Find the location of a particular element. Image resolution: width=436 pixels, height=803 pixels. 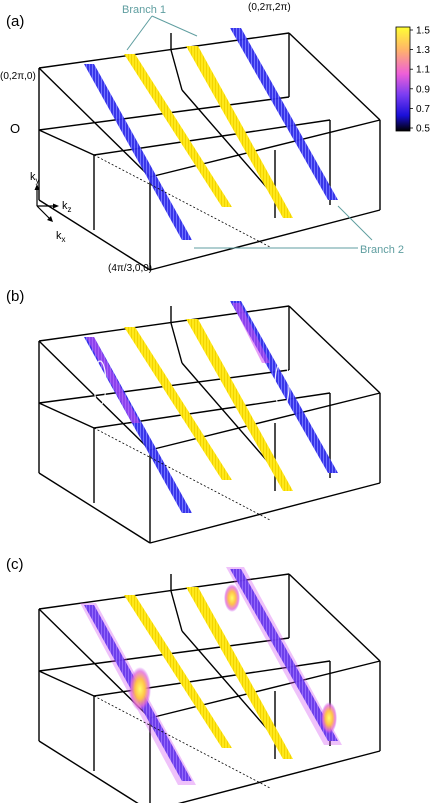

corner-label-ky: (0,2π,0) is located at coordinates (18, 76).